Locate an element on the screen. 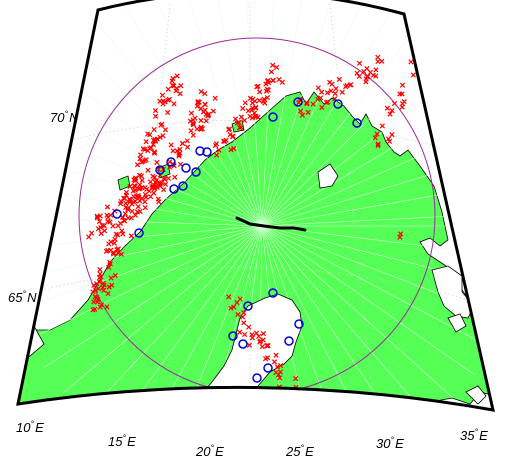  lon-label-20: 20°E is located at coordinates (209, 451).